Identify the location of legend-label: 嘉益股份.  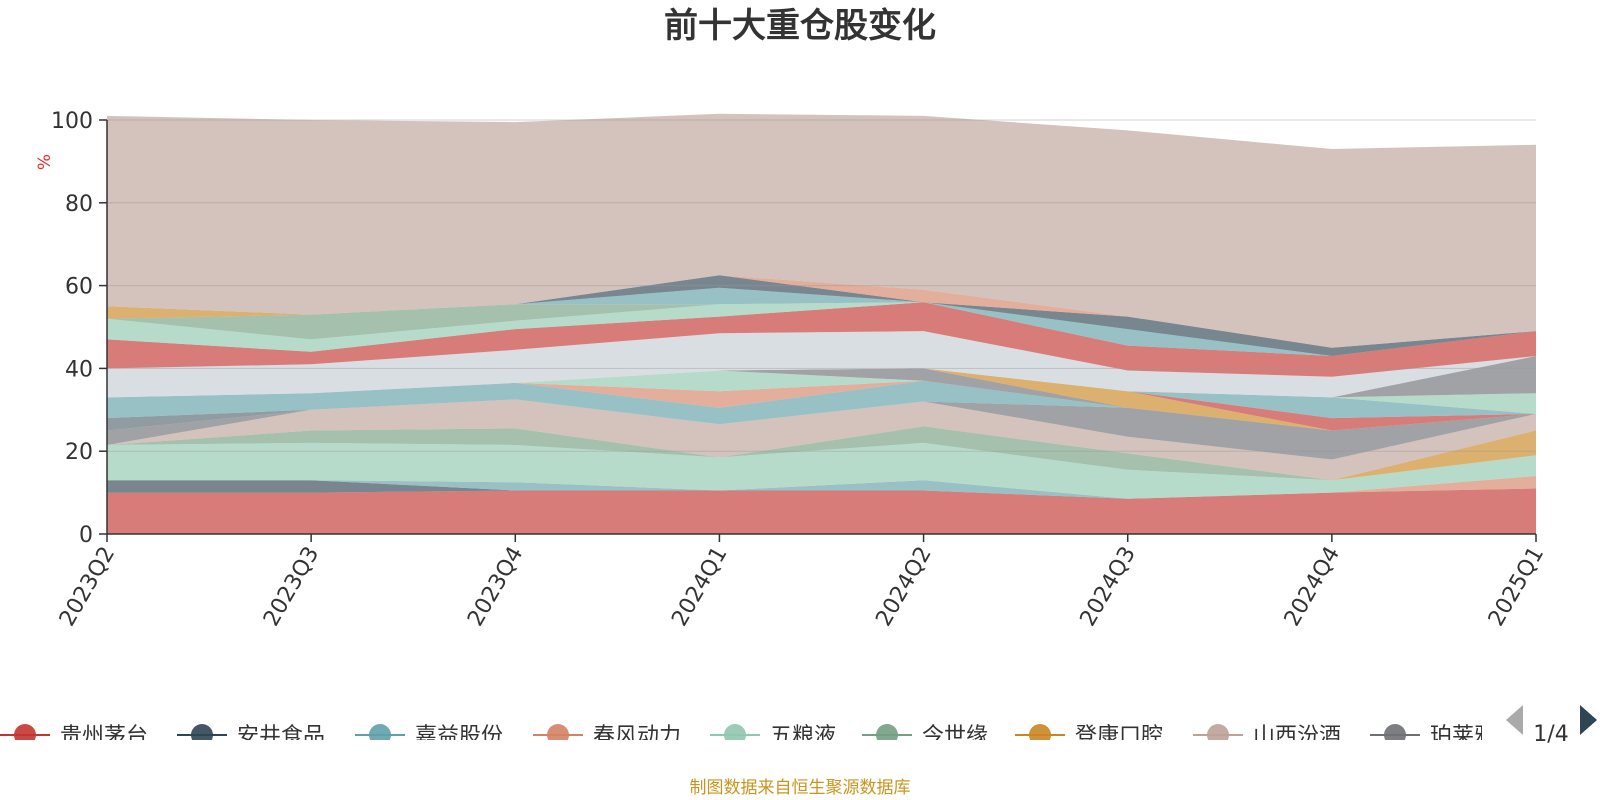
(459, 736).